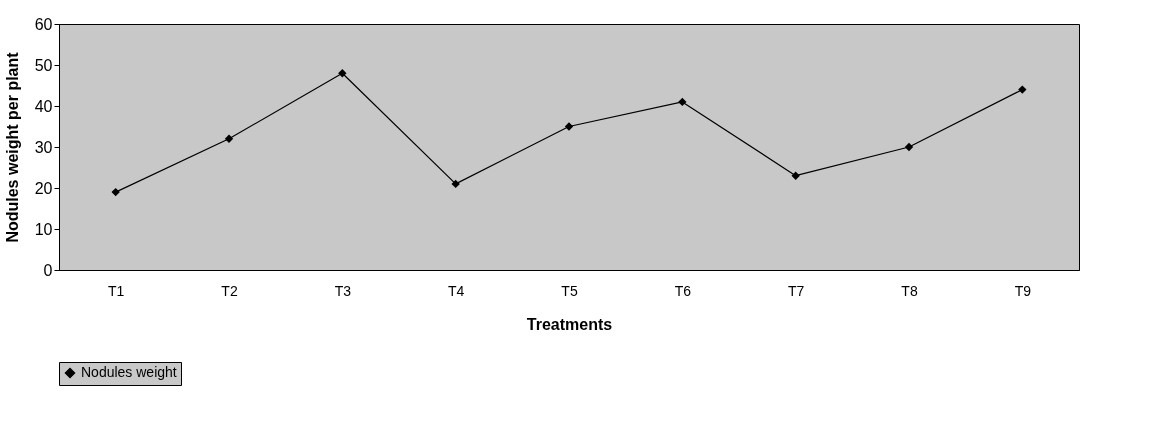 The width and height of the screenshot is (1154, 426). Describe the element at coordinates (569, 324) in the screenshot. I see `x-axis-title: Treatments` at that location.